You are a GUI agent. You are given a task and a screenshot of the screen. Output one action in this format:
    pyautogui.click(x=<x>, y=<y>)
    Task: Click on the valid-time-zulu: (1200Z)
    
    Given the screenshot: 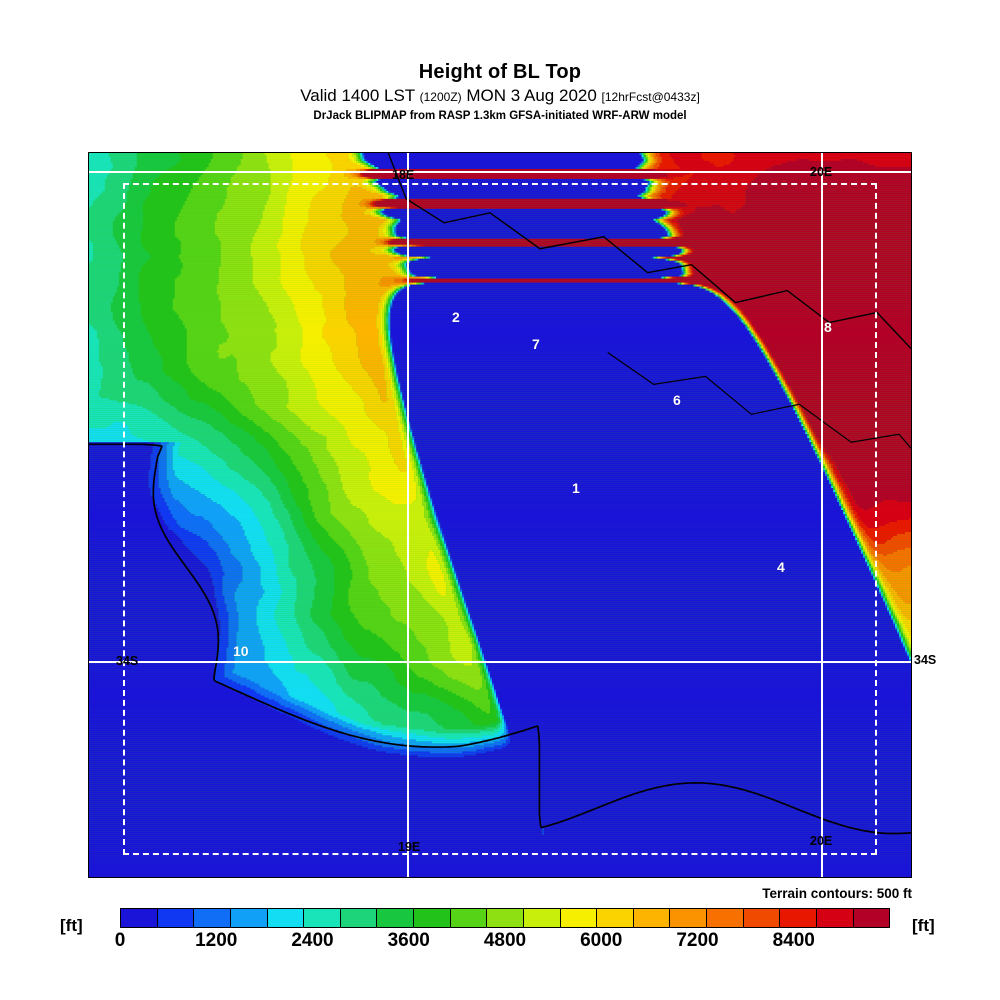 What is the action you would take?
    pyautogui.click(x=440, y=97)
    